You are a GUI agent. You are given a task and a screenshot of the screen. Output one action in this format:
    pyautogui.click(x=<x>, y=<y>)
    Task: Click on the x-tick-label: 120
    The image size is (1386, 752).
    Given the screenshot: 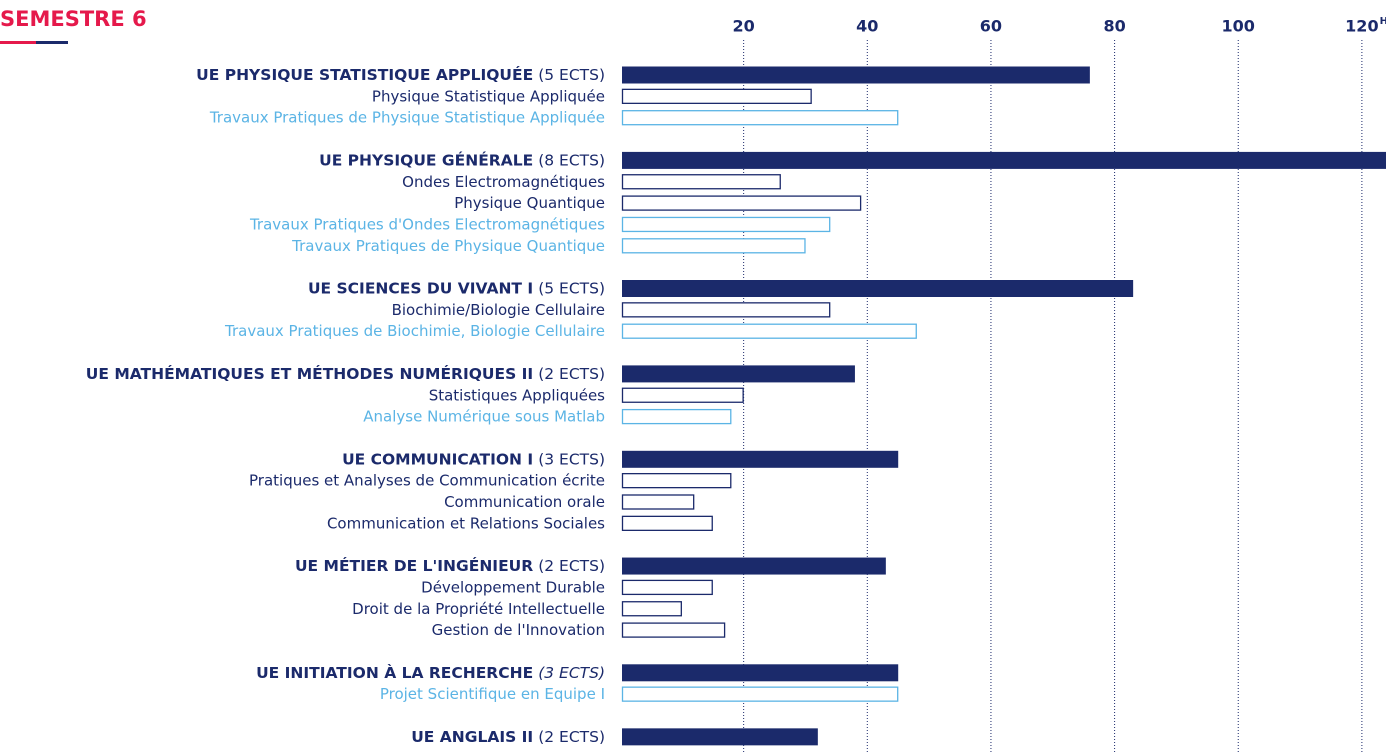 What is the action you would take?
    pyautogui.click(x=1361, y=26)
    